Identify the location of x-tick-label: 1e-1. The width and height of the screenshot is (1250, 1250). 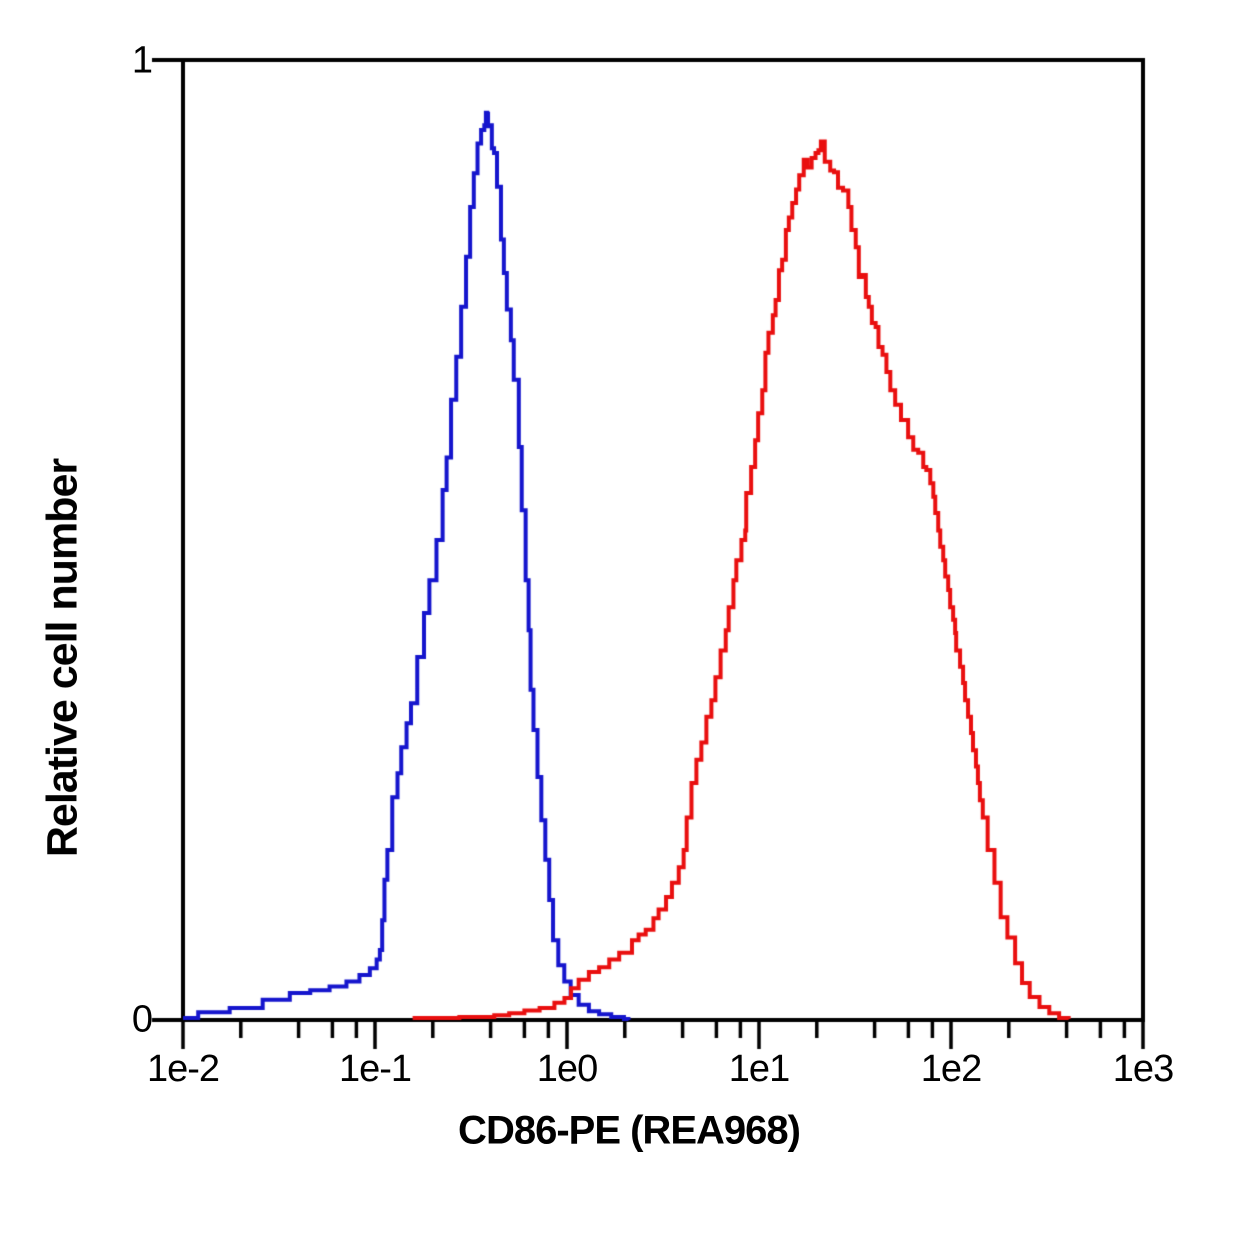
(375, 1069).